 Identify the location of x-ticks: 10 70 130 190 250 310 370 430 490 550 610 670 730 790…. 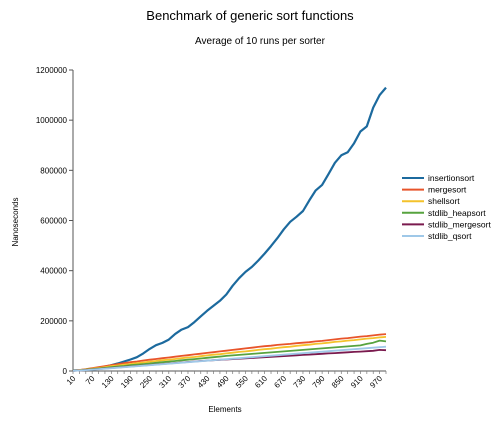
(226, 380).